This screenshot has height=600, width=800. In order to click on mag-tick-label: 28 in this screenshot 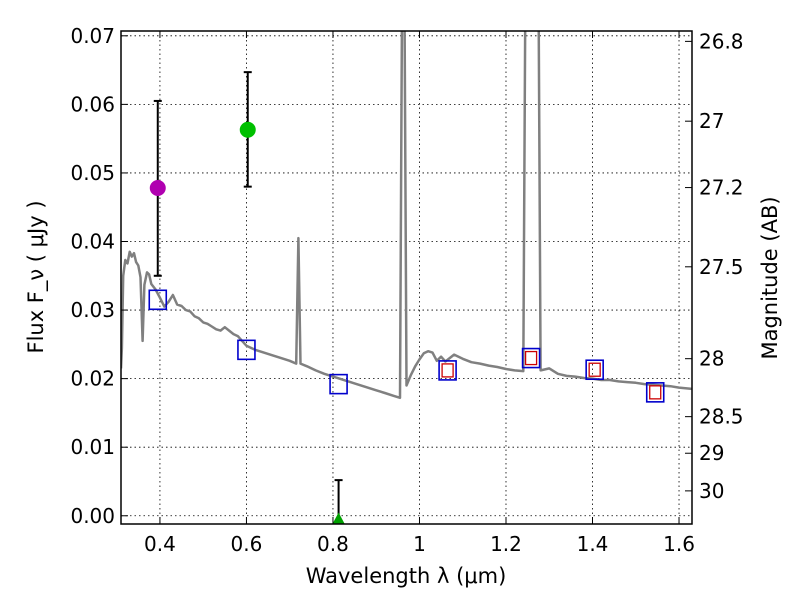, I will do `click(711, 359)`.